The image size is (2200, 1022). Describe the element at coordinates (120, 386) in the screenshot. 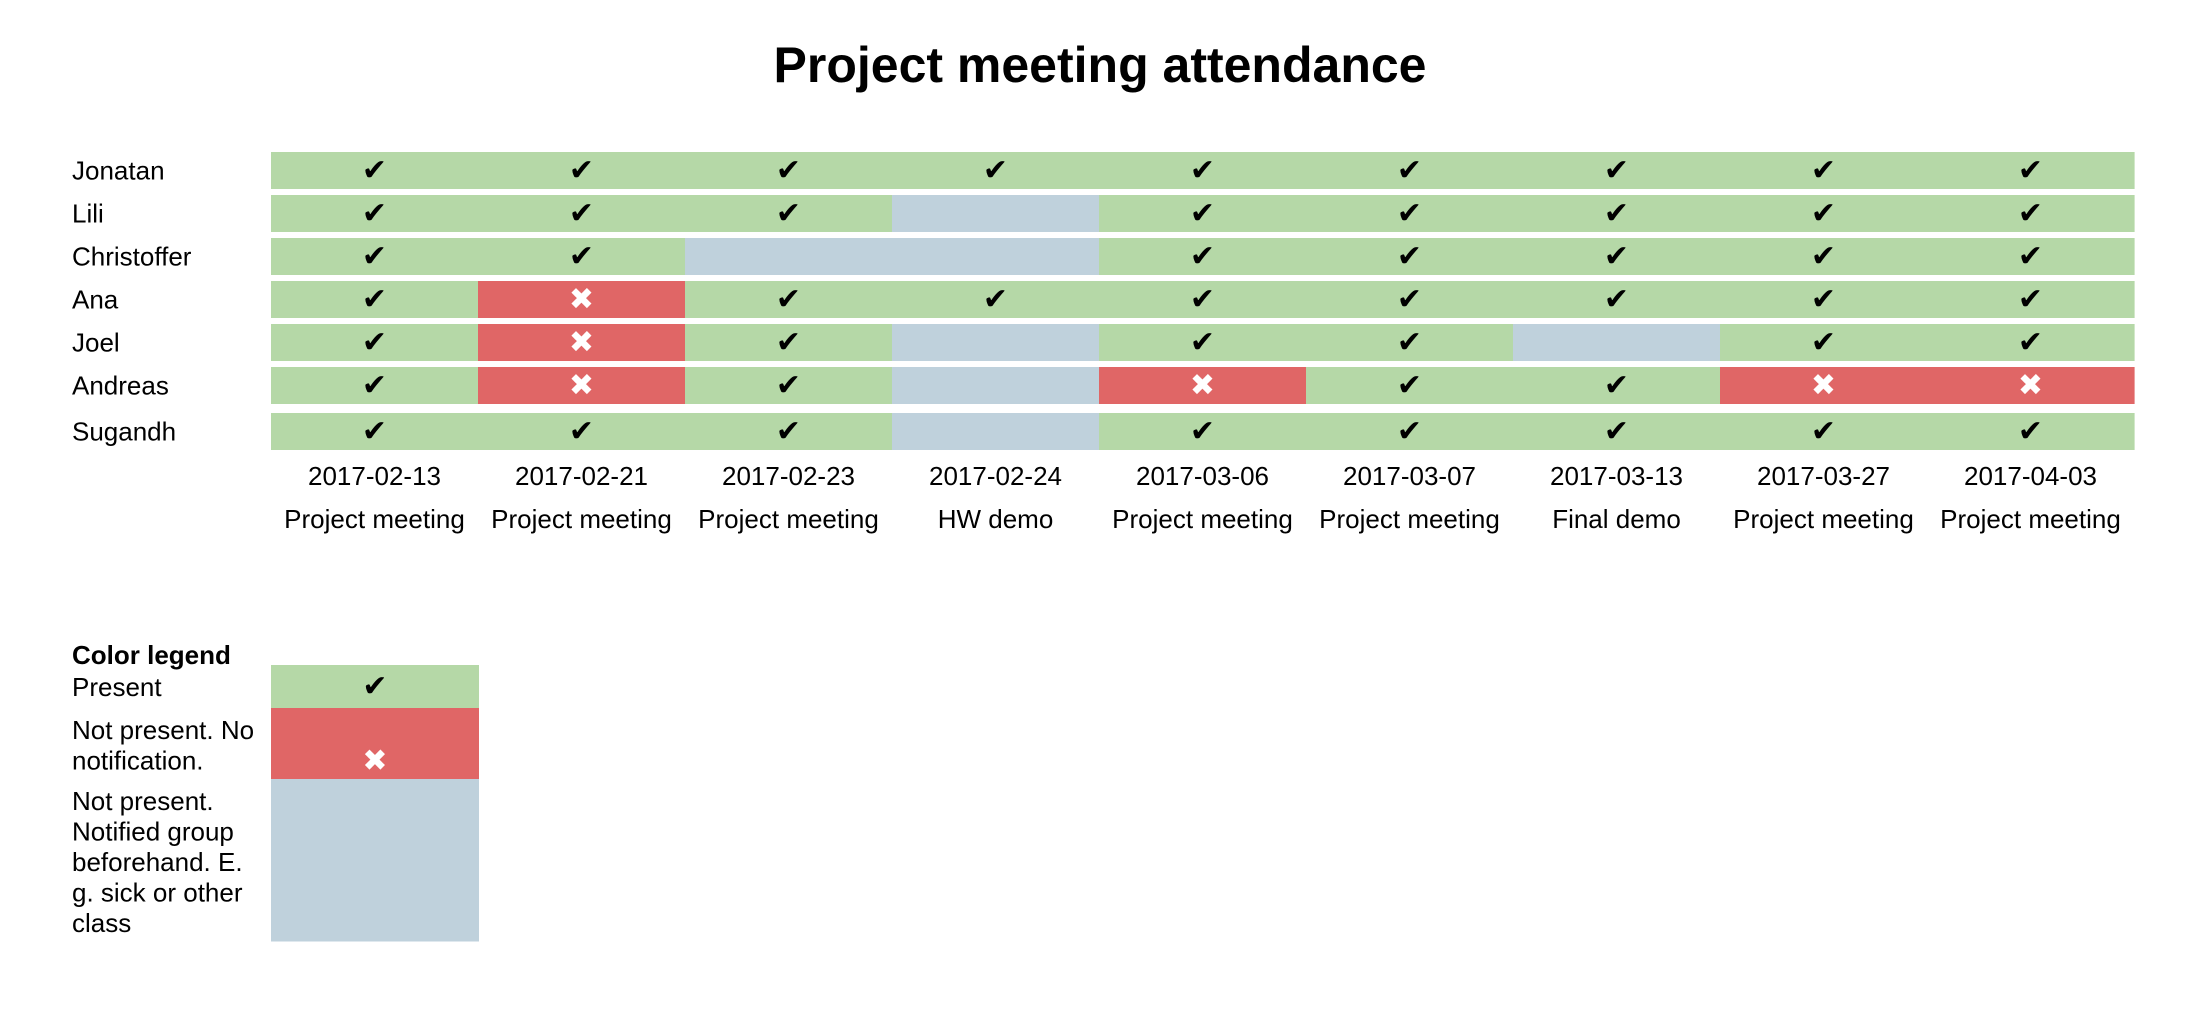

I see `row-label-andreas: Andreas` at that location.